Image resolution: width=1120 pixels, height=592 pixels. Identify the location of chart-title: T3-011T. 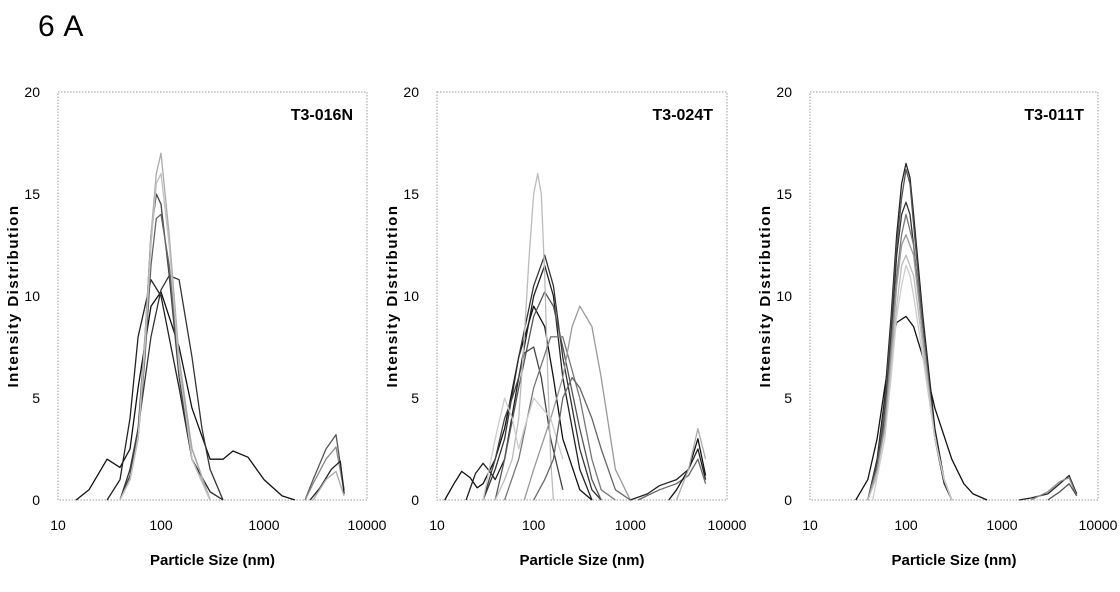
(1054, 115).